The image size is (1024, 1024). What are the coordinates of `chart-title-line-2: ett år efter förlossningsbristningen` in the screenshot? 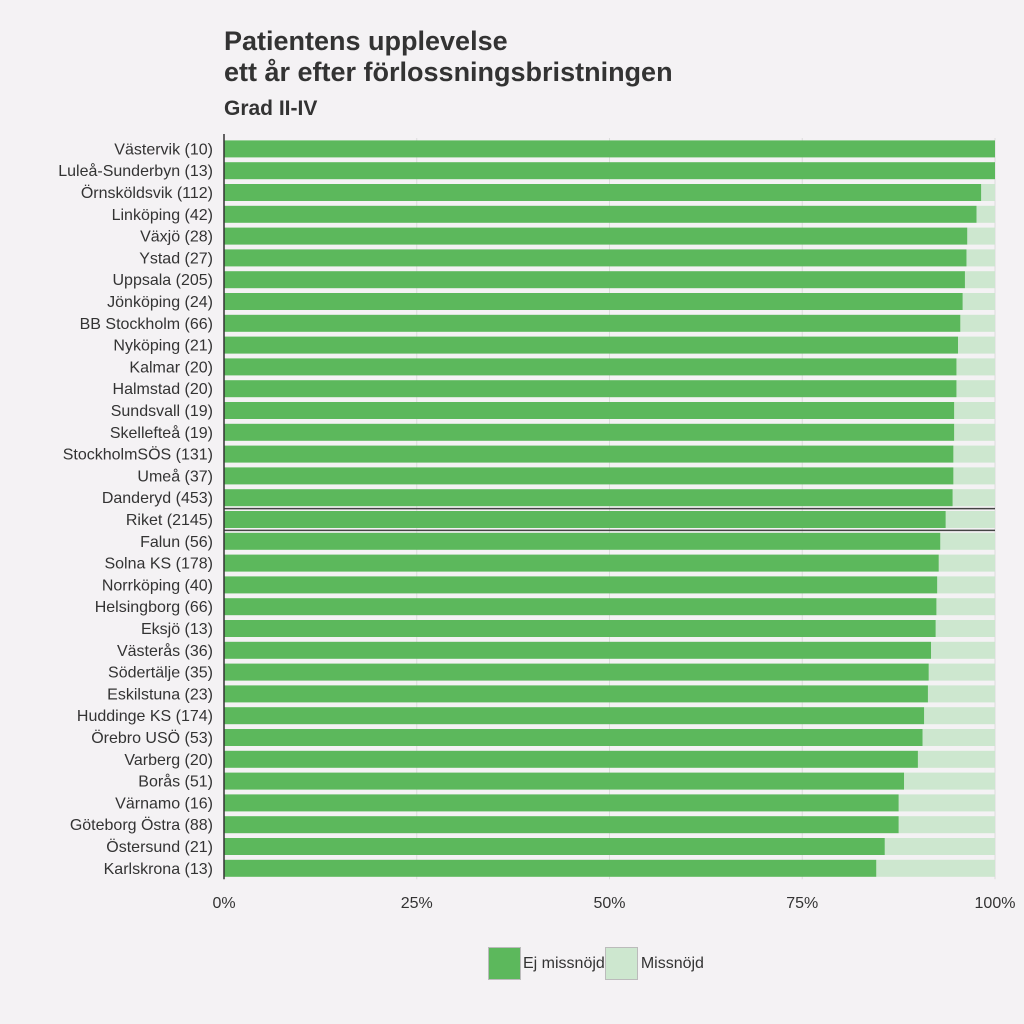 It's located at (448, 72).